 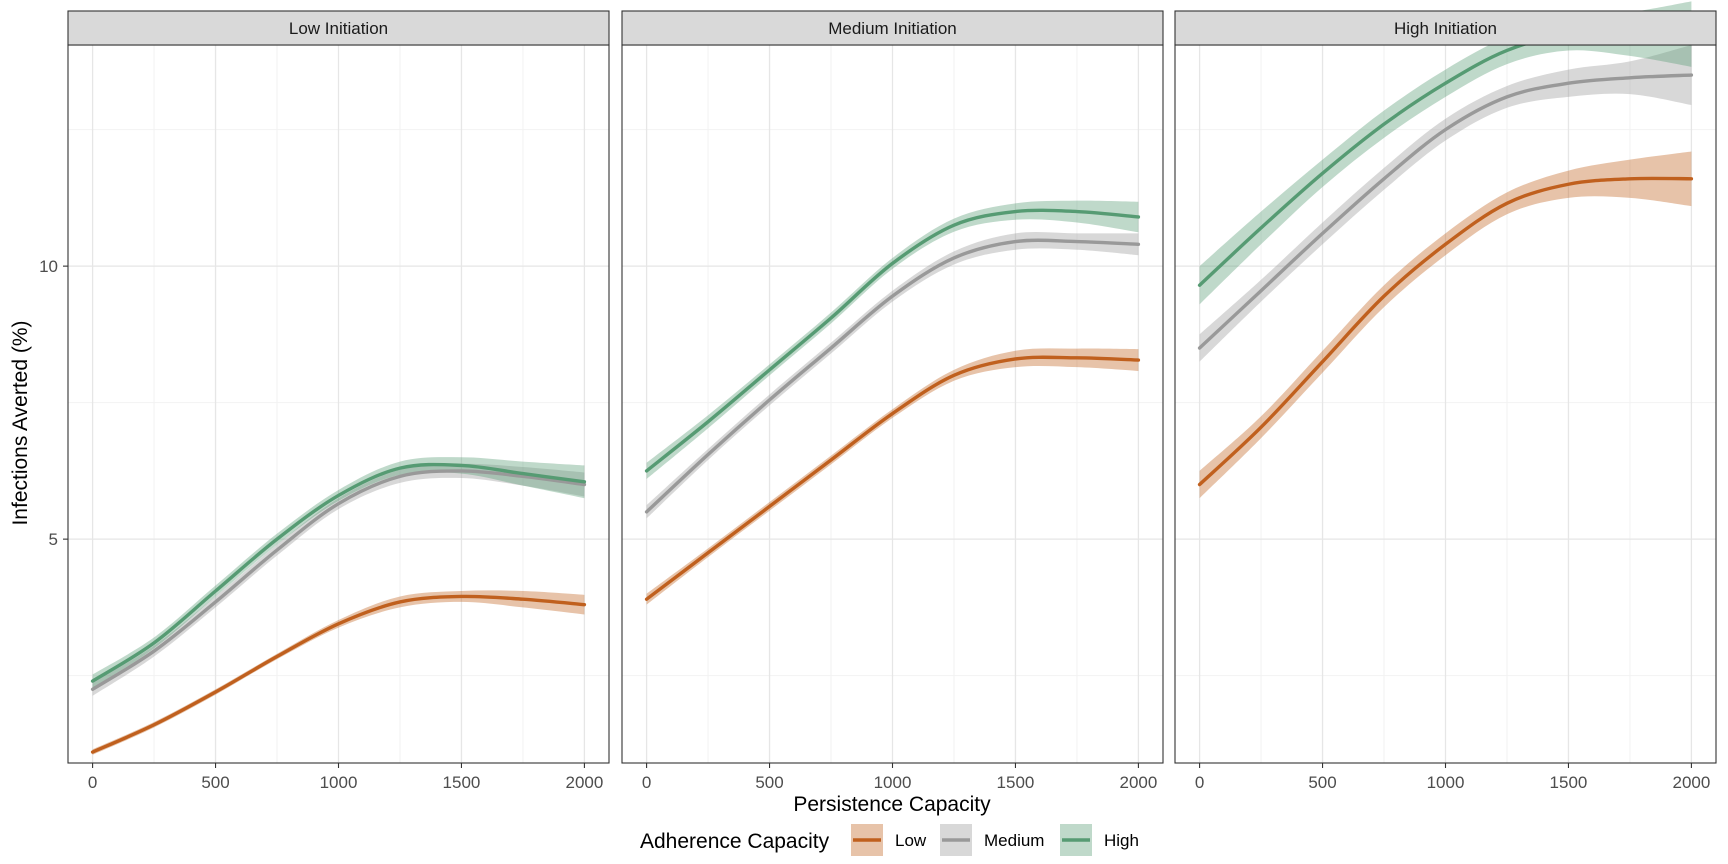 I want to click on facet-title: Medium Initiation, so click(x=892, y=28).